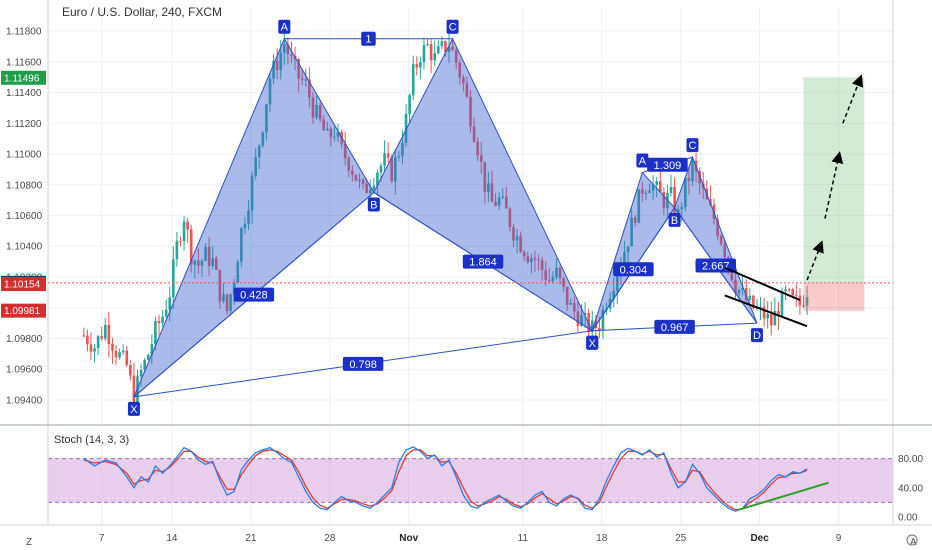  I want to click on stoch-band, so click(470, 480).